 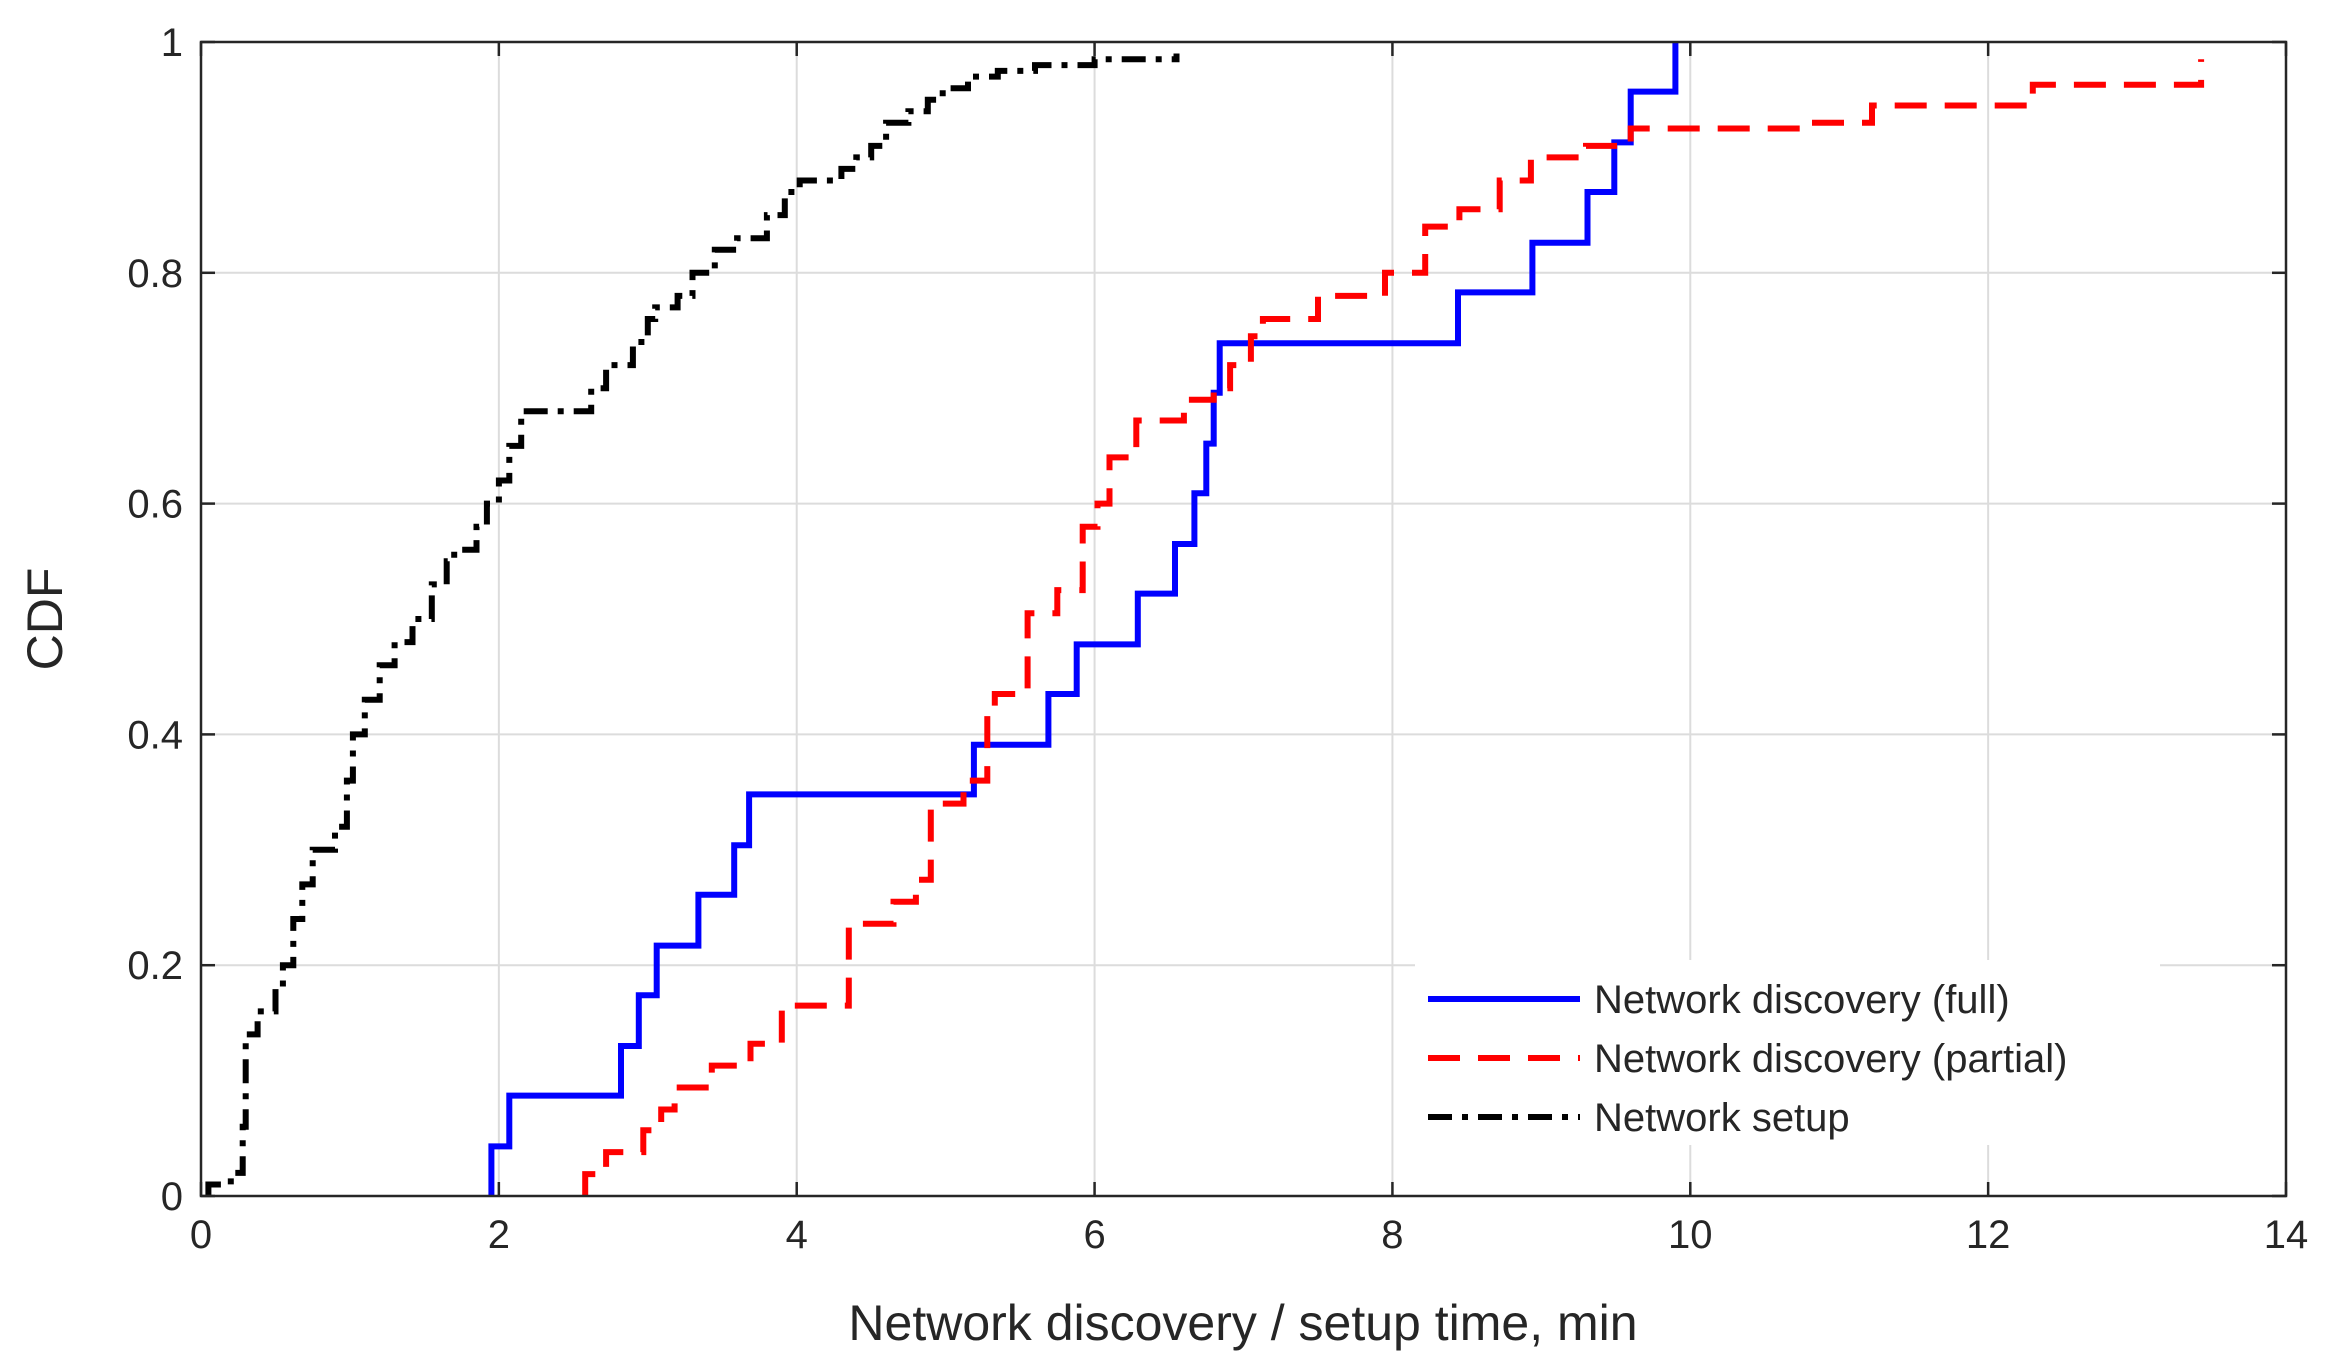 I want to click on x-tick-label: 6, so click(x=1094, y=1235).